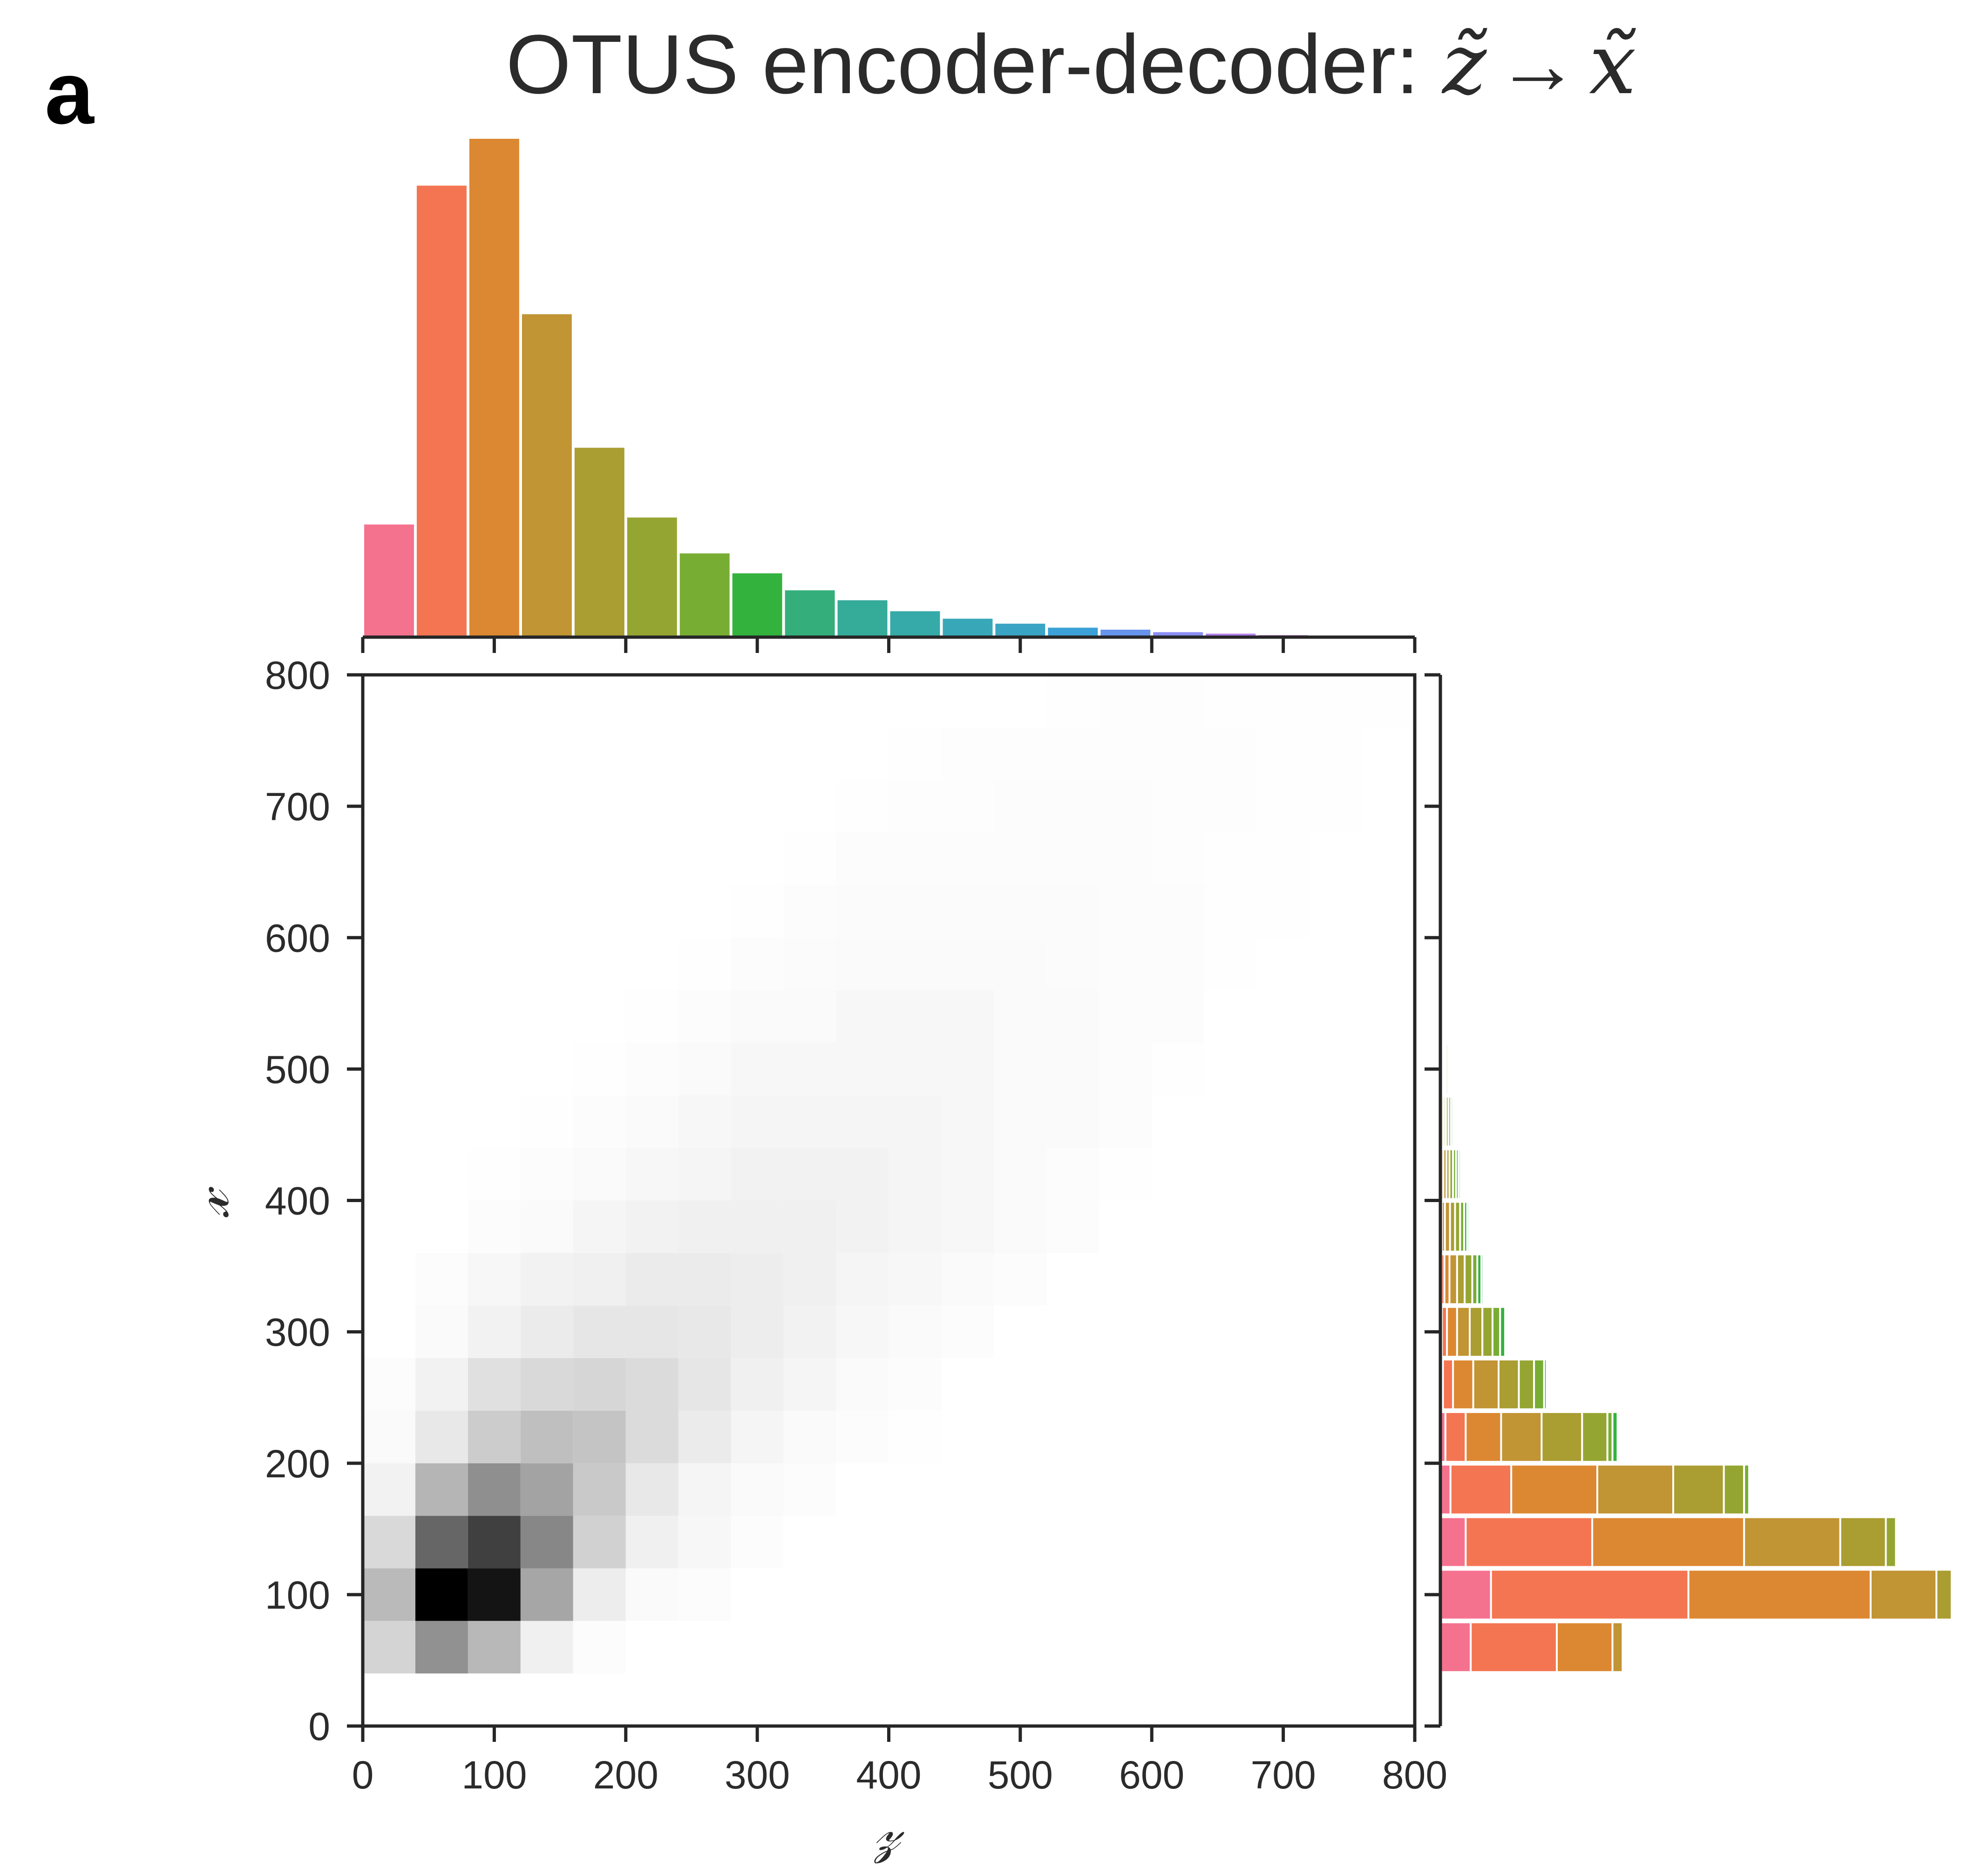 This screenshot has height=1876, width=1968. I want to click on y-tick-label: 500, so click(297, 1069).